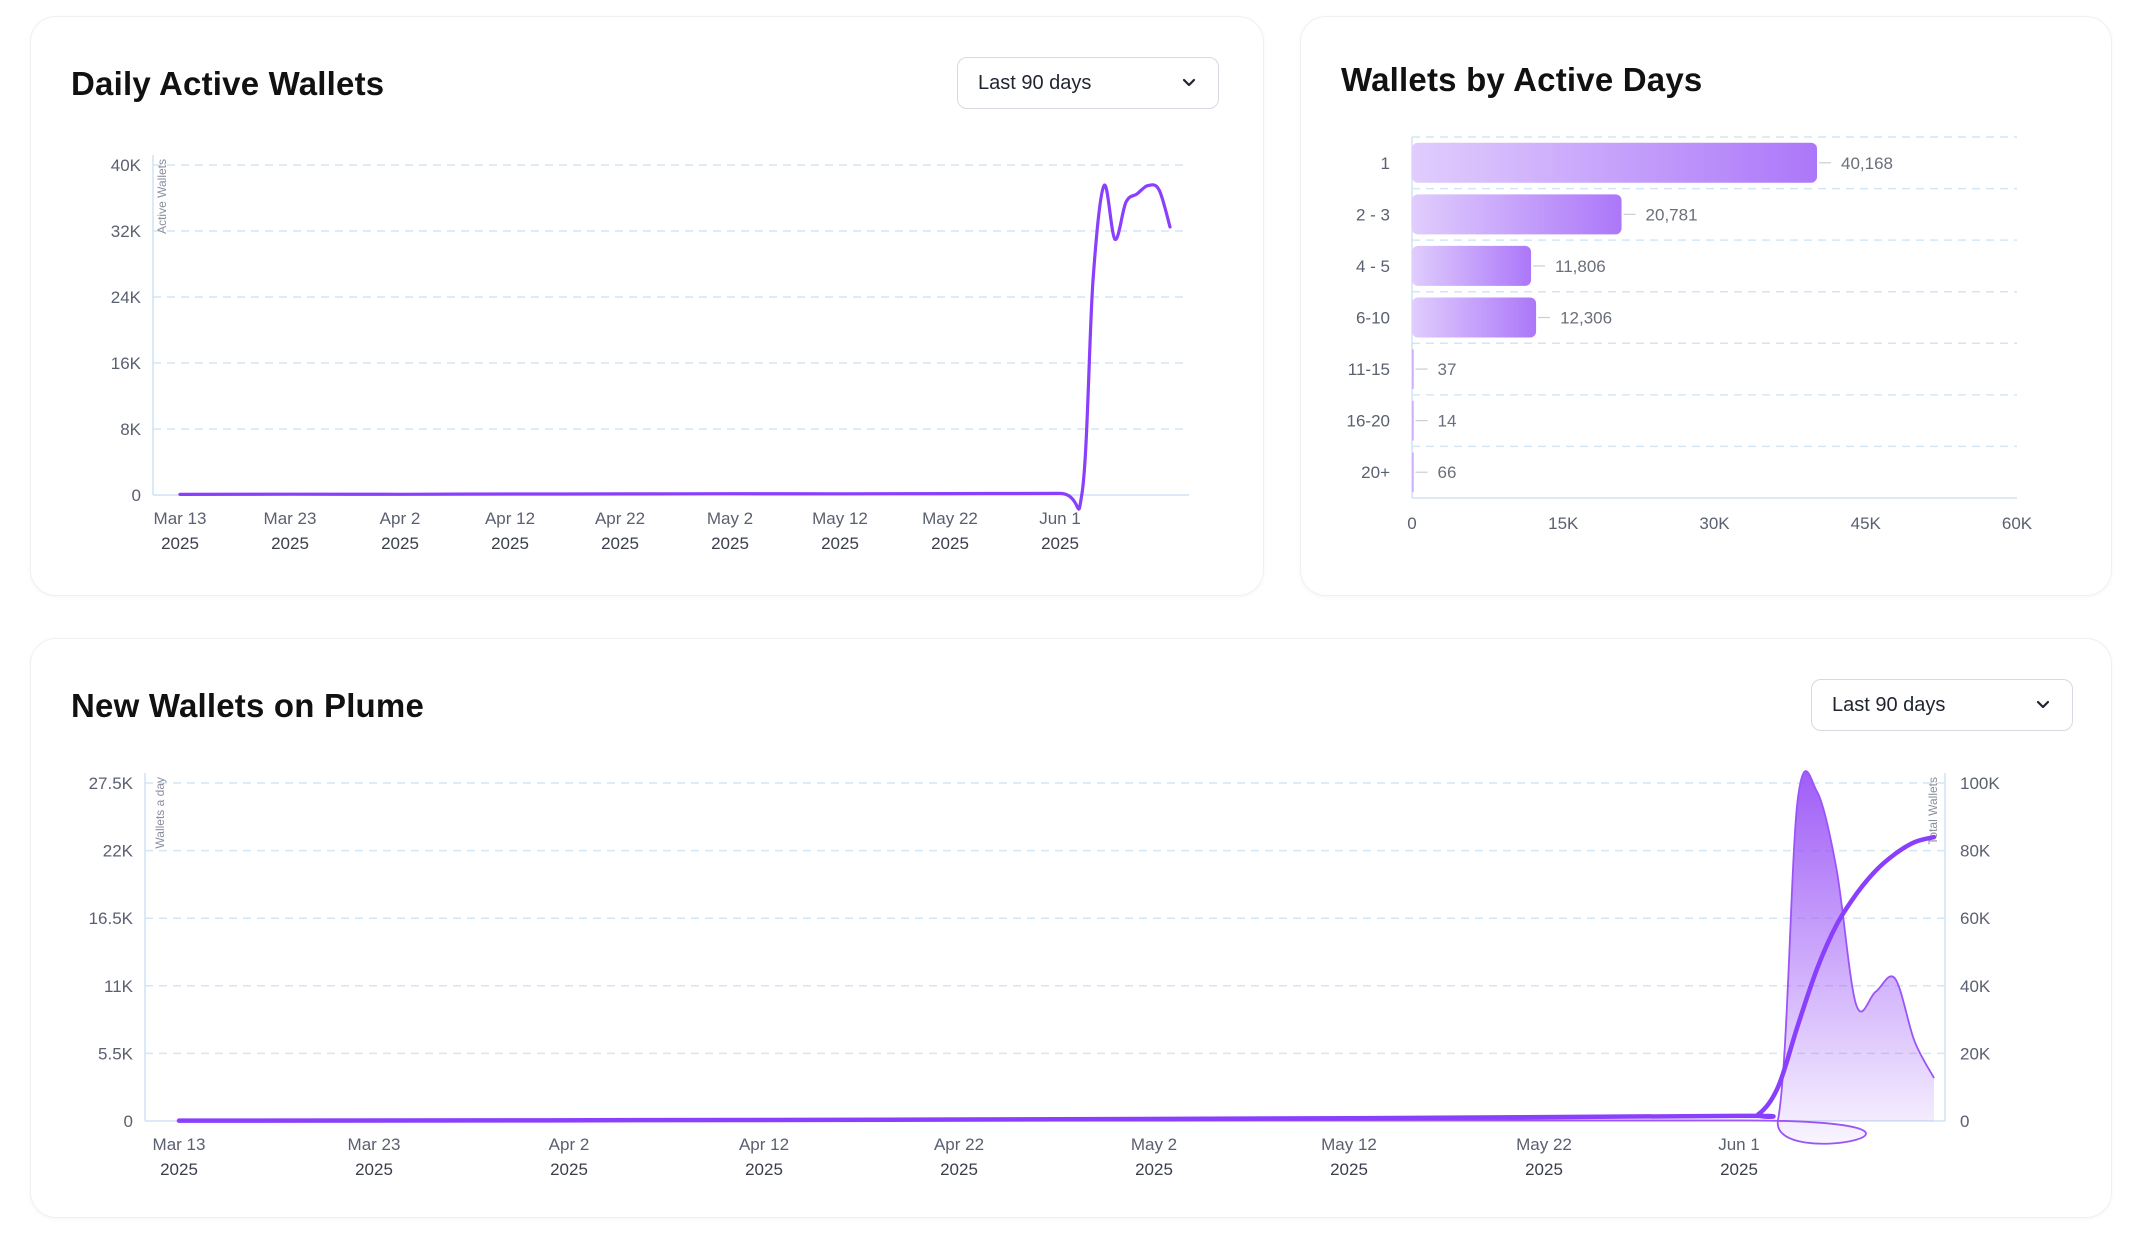 The image size is (2129, 1233). Describe the element at coordinates (130, 429) in the screenshot. I see `y-tick-label: 8K` at that location.